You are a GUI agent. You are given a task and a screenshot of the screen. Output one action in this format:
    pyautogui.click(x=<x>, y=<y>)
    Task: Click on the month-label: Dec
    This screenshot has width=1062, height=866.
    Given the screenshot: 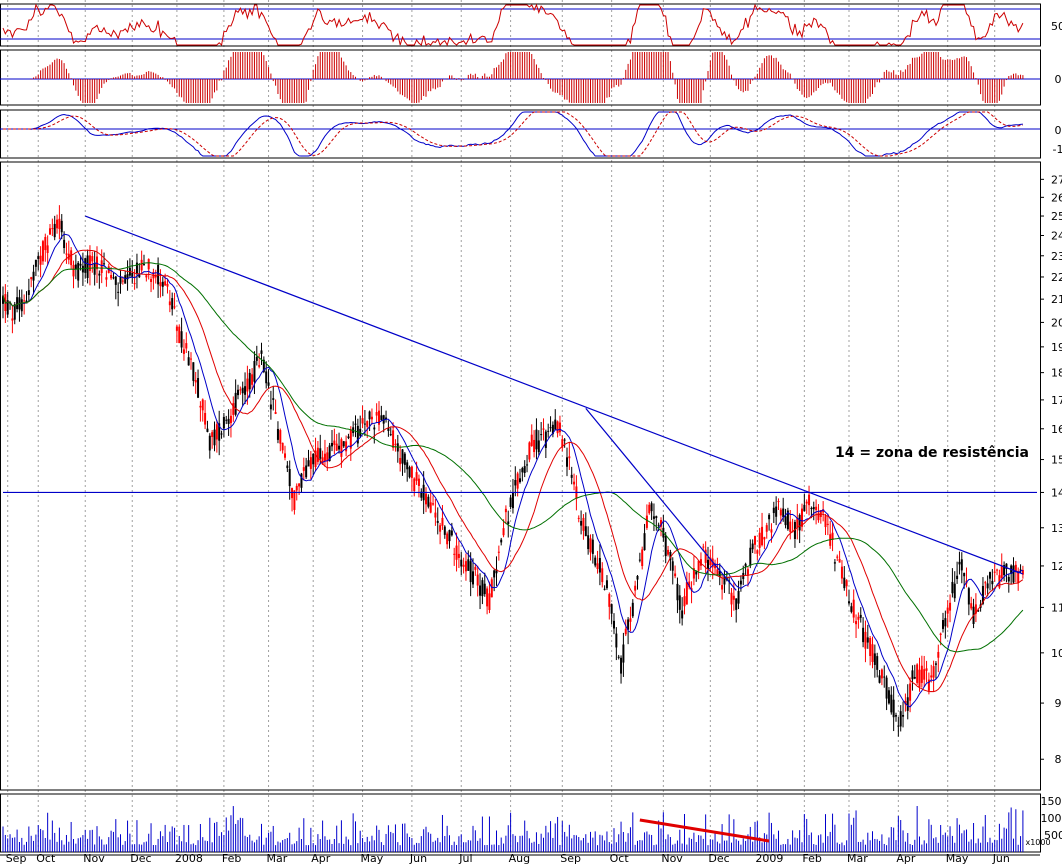 What is the action you would take?
    pyautogui.click(x=140, y=858)
    